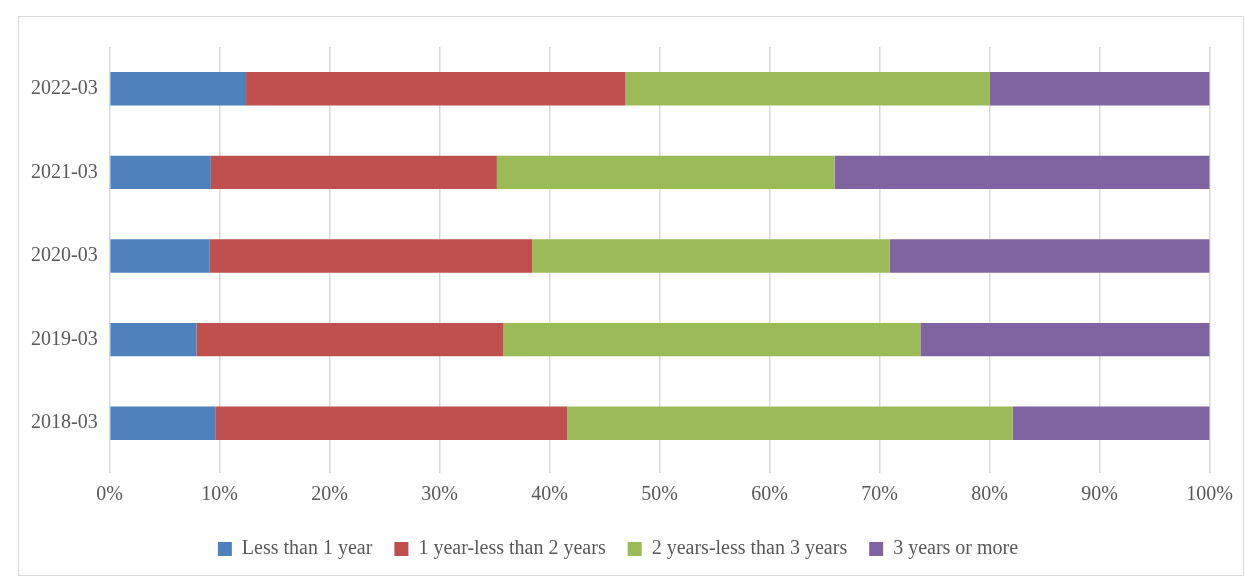  Describe the element at coordinates (549, 493) in the screenshot. I see `x-tick-label: 40%` at that location.